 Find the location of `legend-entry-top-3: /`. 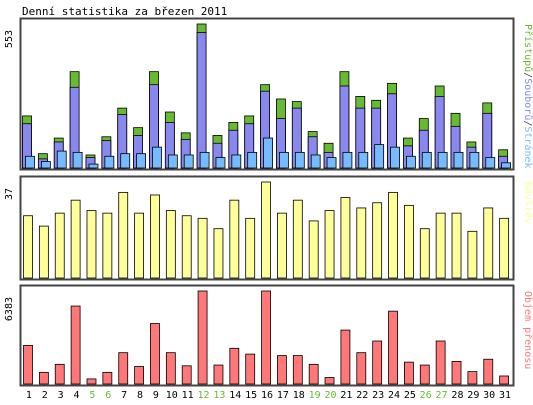

legend-entry-top-3: / is located at coordinates (527, 123).